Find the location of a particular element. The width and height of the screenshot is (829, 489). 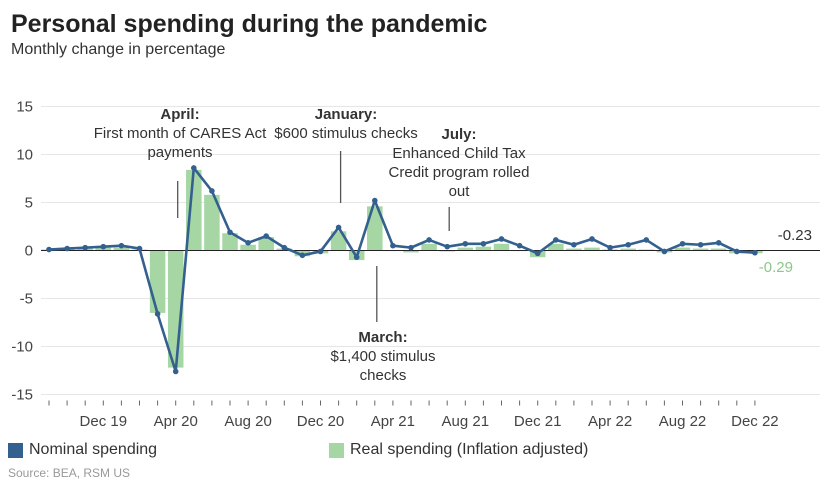

x-tick-label: Aug 21 is located at coordinates (466, 421).